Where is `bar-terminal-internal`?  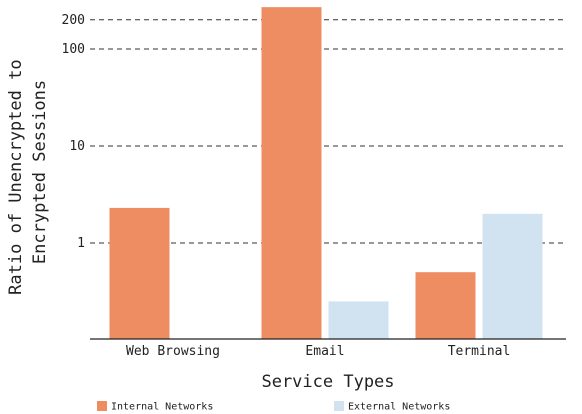 bar-terminal-internal is located at coordinates (445, 305).